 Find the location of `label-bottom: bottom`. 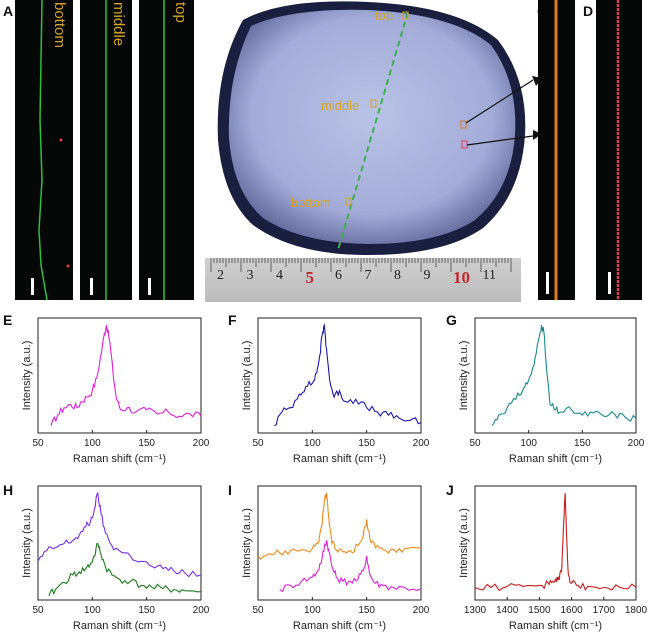

label-bottom: bottom is located at coordinates (59, 25).